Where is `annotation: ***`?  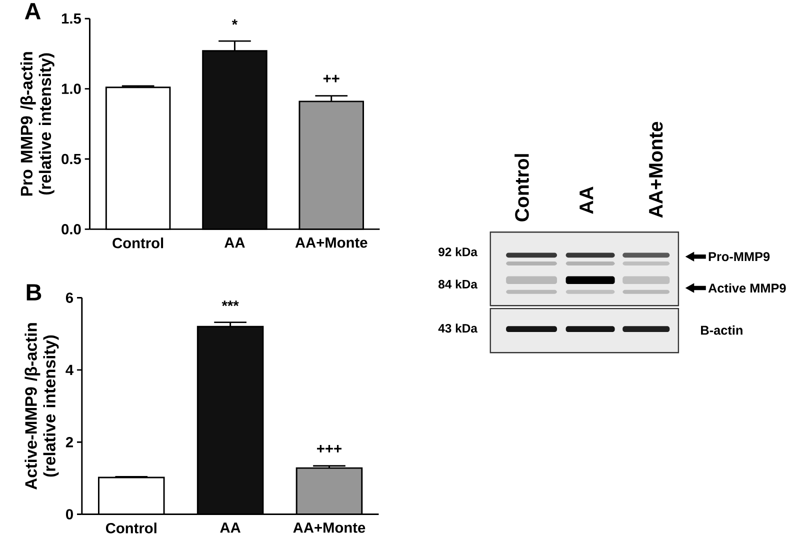 annotation: *** is located at coordinates (230, 303).